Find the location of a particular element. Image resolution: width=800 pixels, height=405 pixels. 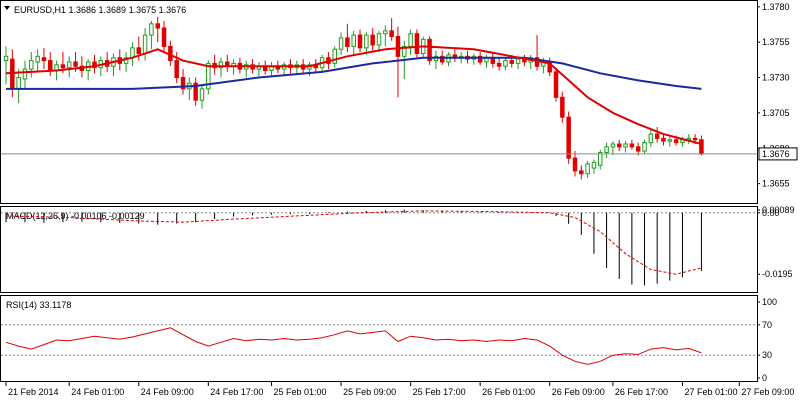

time-tick-label: 24 Feb 01:00 is located at coordinates (97, 392).